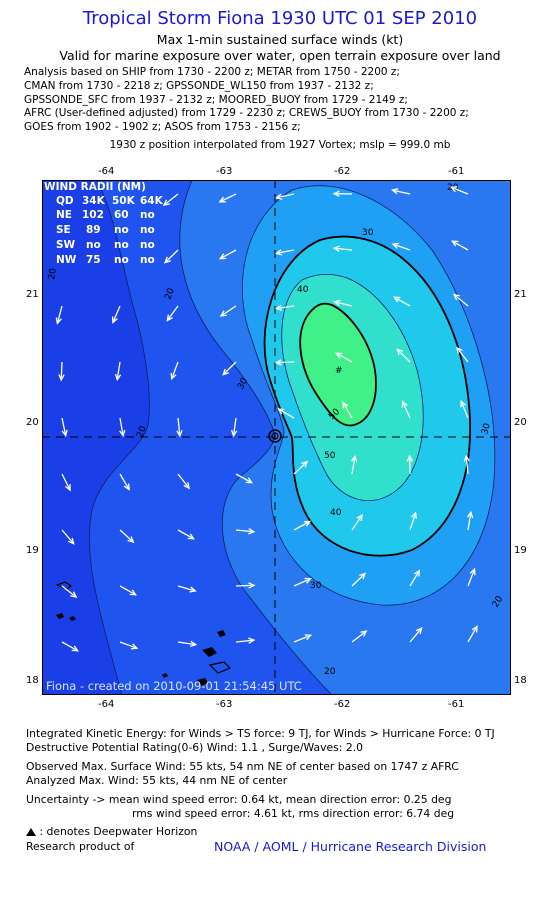 This screenshot has height=915, width=560. Describe the element at coordinates (342, 704) in the screenshot. I see `lon-tick-bottom: -62` at that location.